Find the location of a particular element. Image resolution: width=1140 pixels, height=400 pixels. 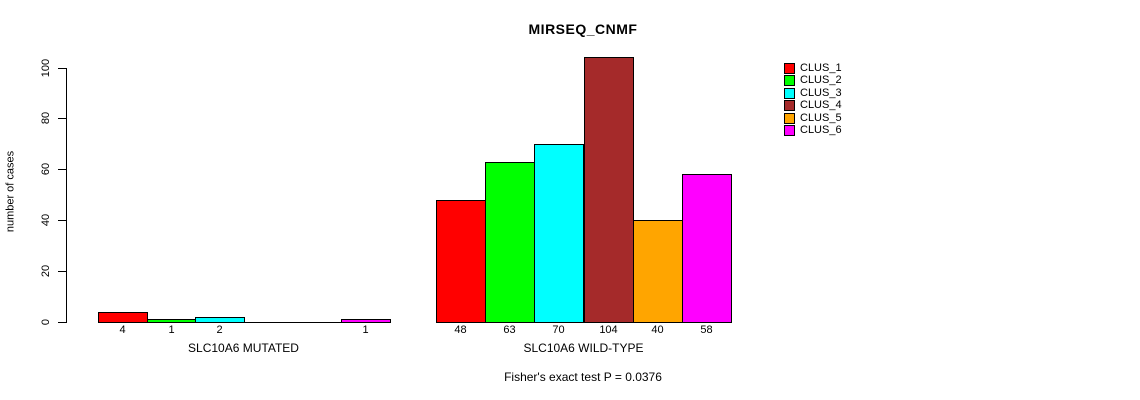

bar-value-label: 58 is located at coordinates (706, 330).